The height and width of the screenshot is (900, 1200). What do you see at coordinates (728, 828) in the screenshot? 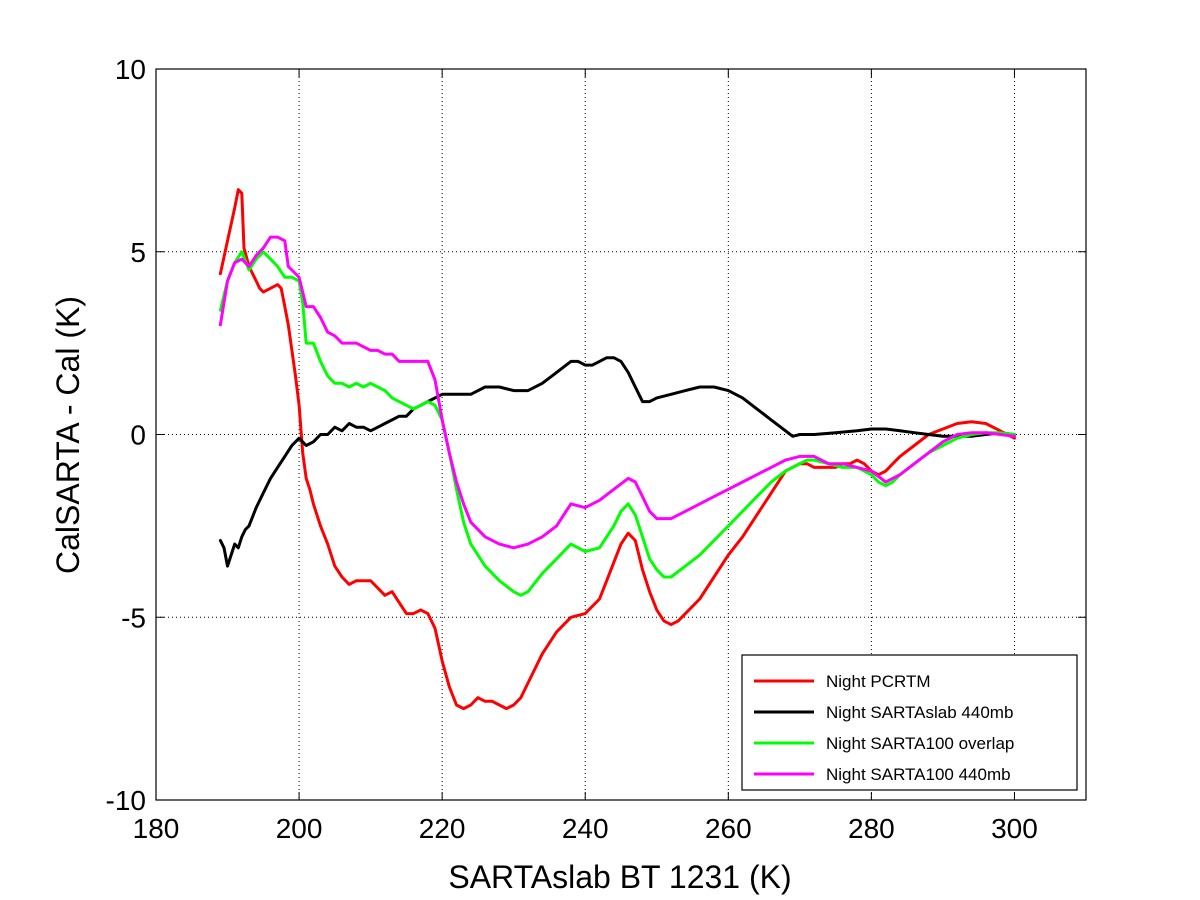
I see `x-tick-label: 260` at bounding box center [728, 828].